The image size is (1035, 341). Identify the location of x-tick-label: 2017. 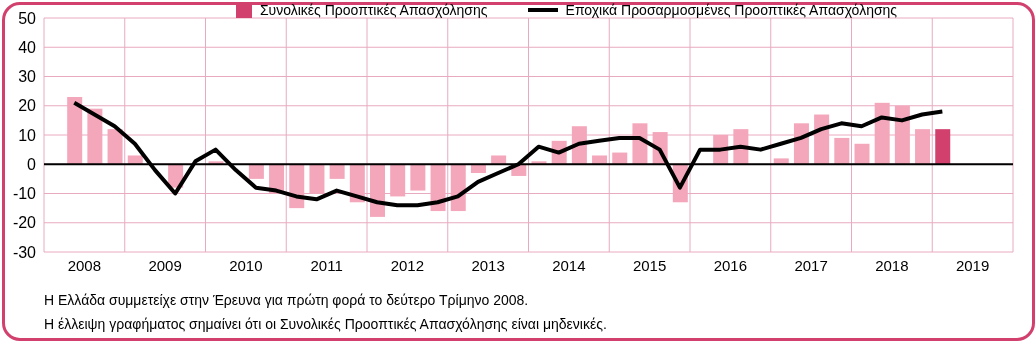
(811, 265).